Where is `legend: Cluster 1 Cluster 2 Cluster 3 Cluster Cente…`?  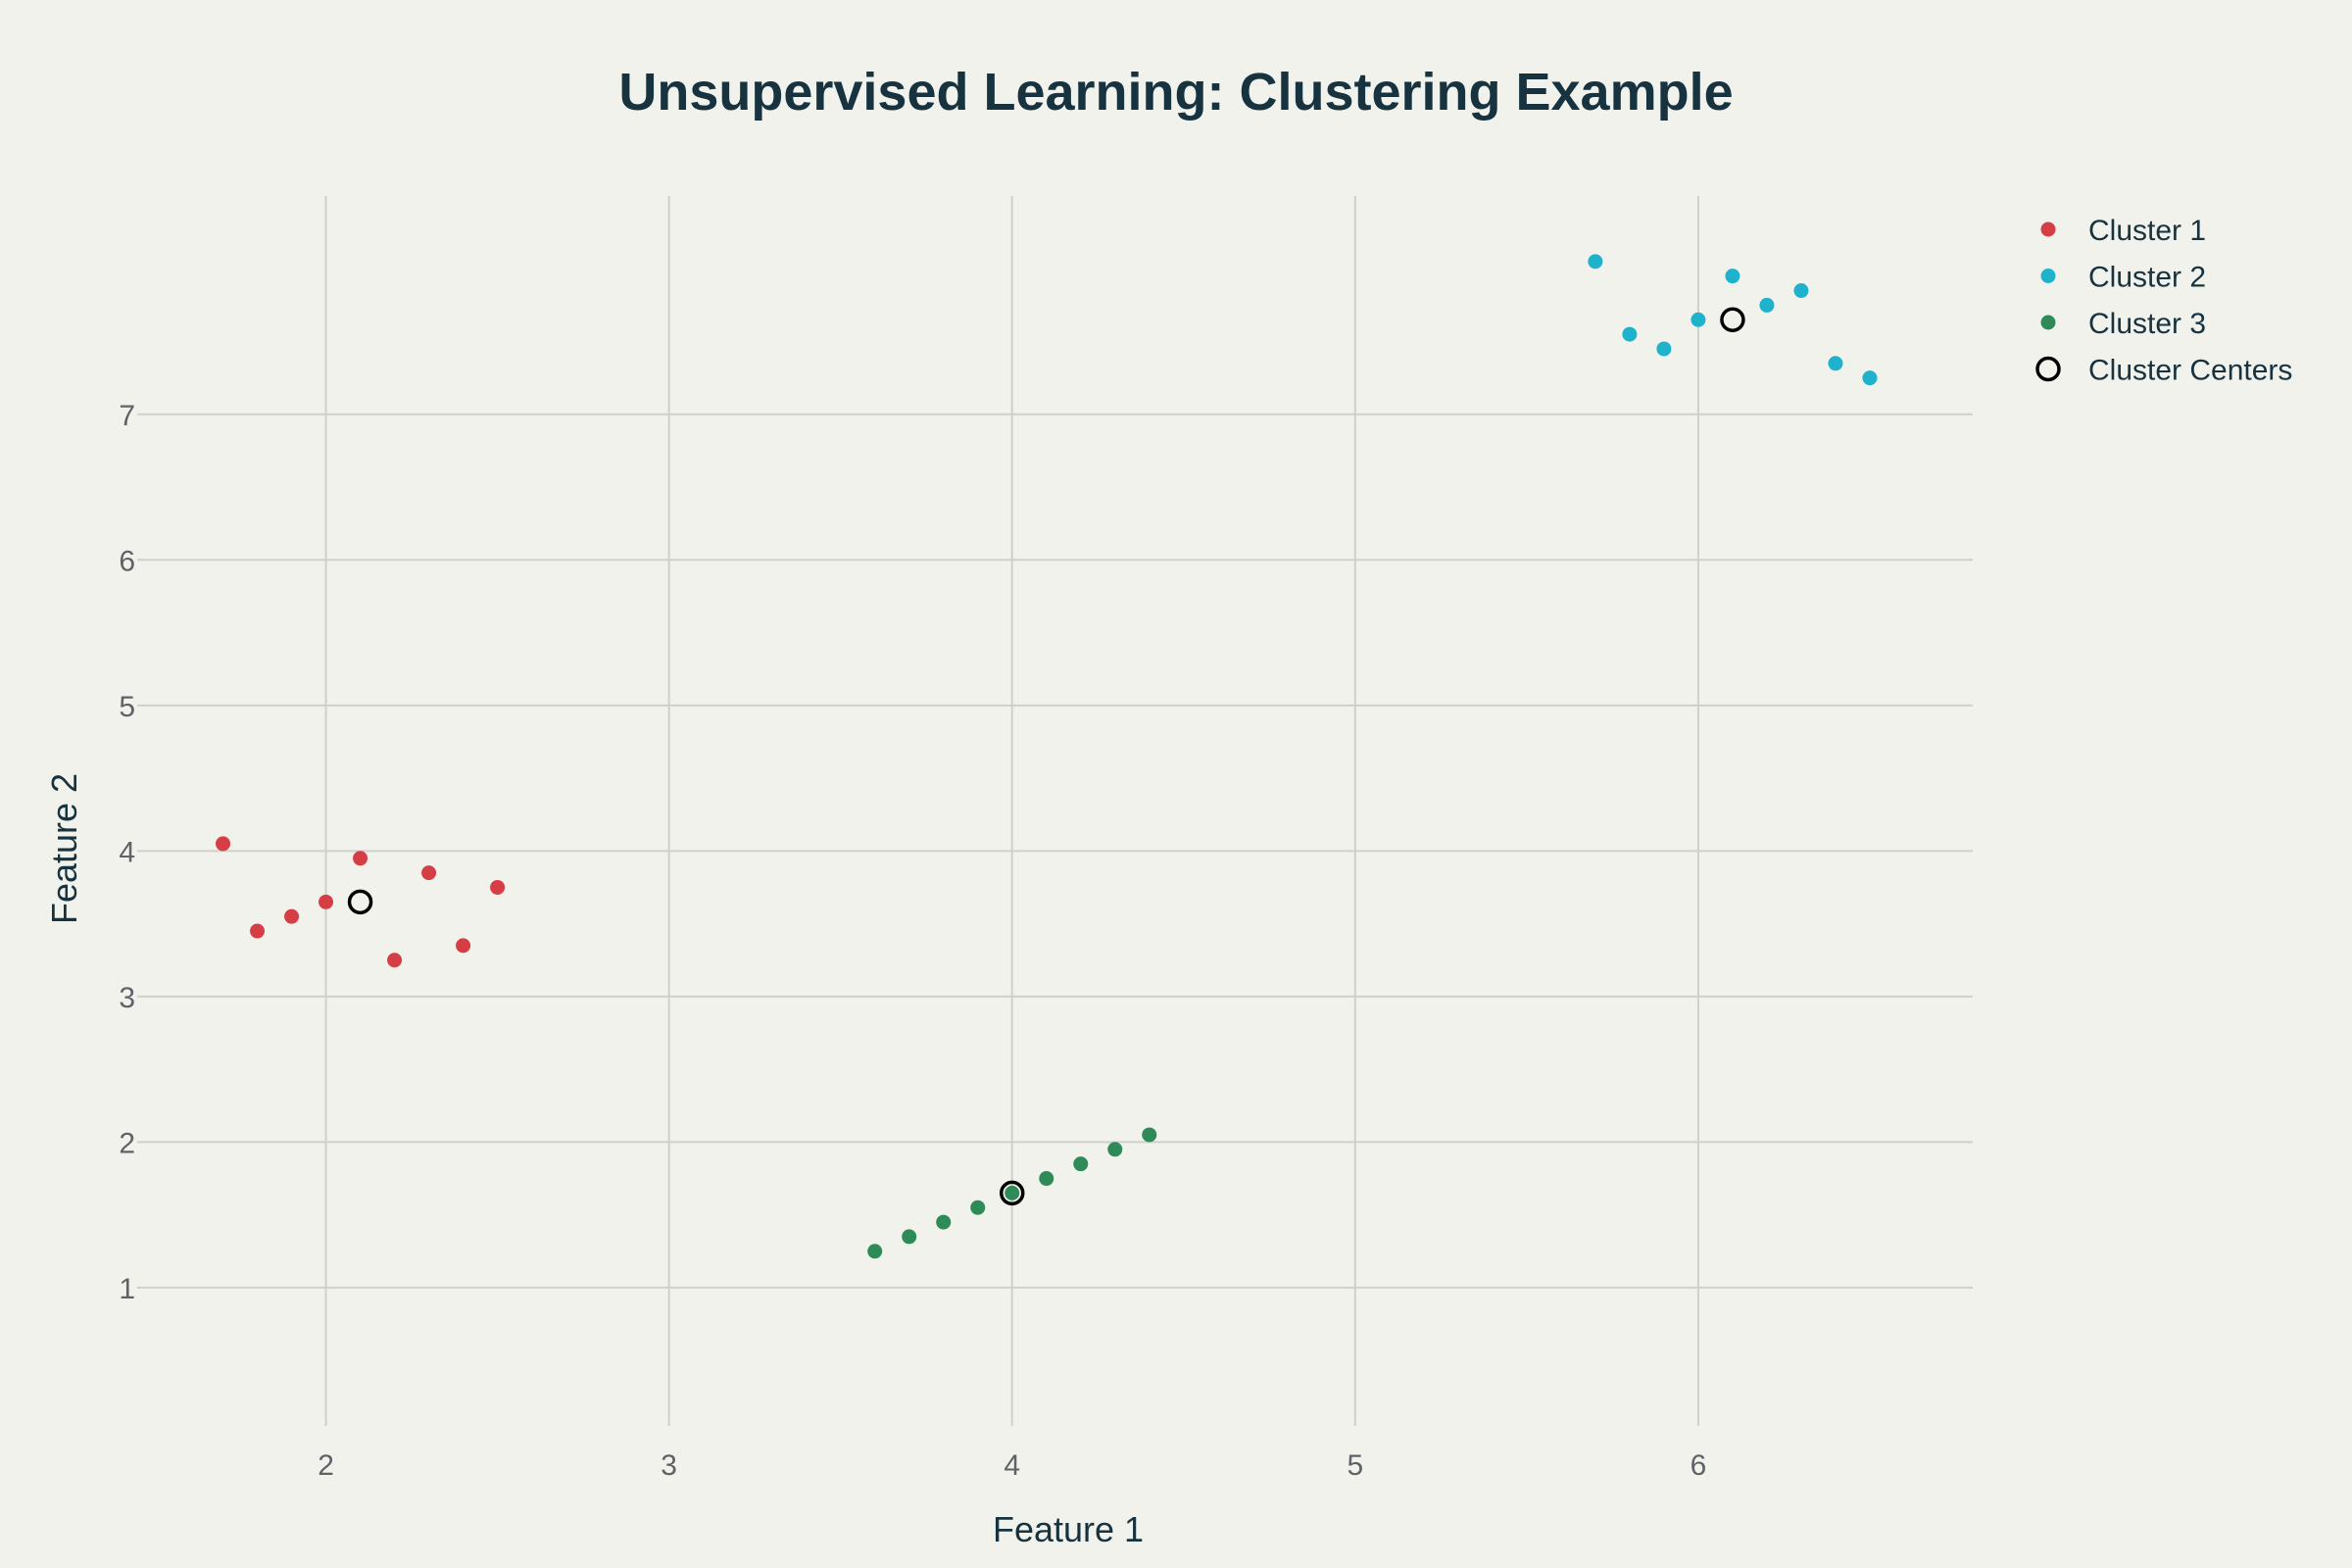 legend: Cluster 1 Cluster 2 Cluster 3 Cluster Cente… is located at coordinates (2163, 301).